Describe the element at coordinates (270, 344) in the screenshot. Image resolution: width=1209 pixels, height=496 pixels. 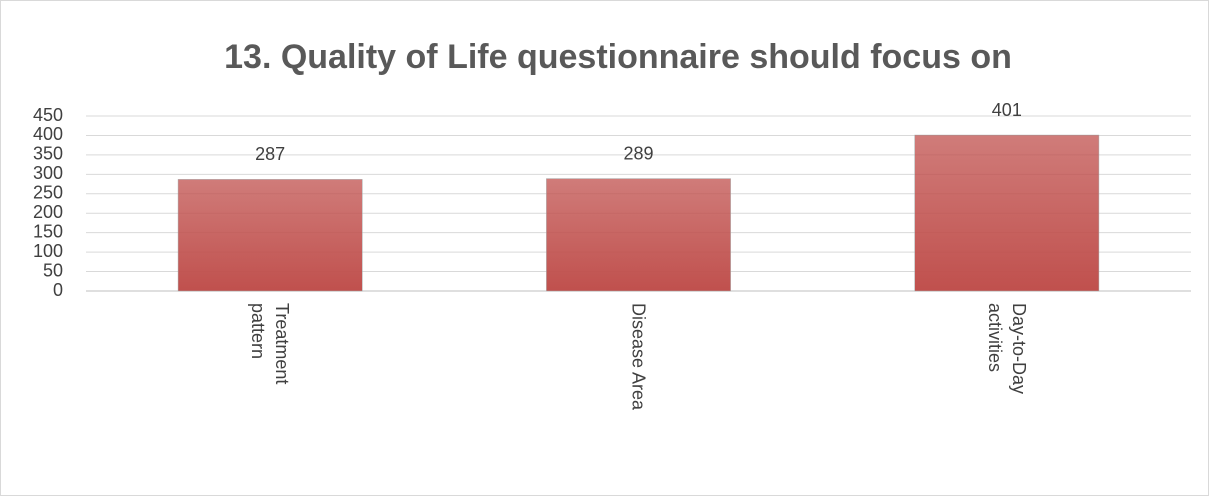
I see `x-tick-label: Treatment pattern` at that location.